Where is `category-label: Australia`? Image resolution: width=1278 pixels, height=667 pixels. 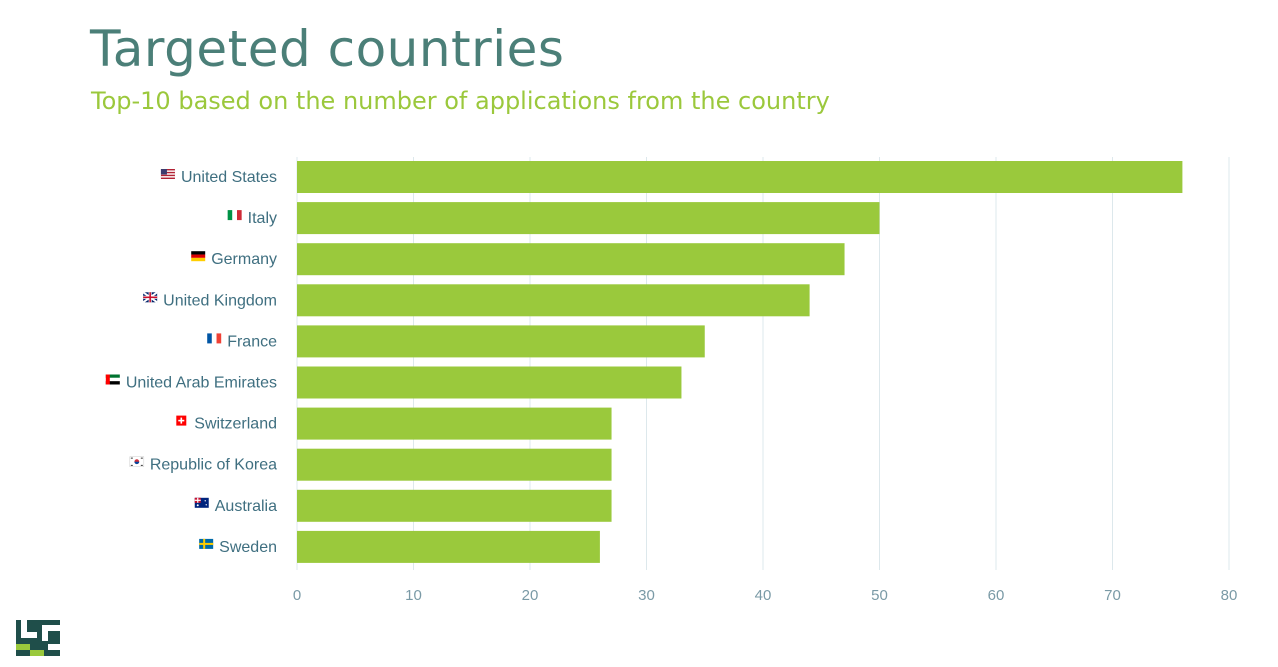 category-label: Australia is located at coordinates (246, 506).